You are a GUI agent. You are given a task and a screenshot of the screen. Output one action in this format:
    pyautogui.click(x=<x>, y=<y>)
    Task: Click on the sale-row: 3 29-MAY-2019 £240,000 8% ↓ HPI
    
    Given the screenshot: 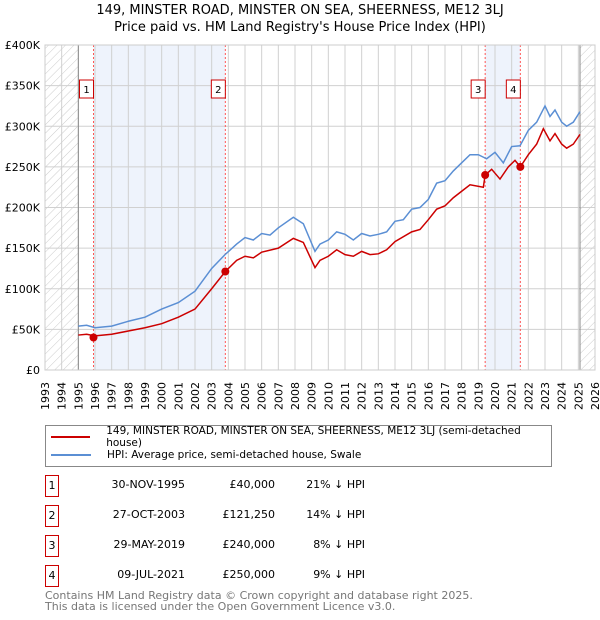 What is the action you would take?
    pyautogui.click(x=245, y=546)
    